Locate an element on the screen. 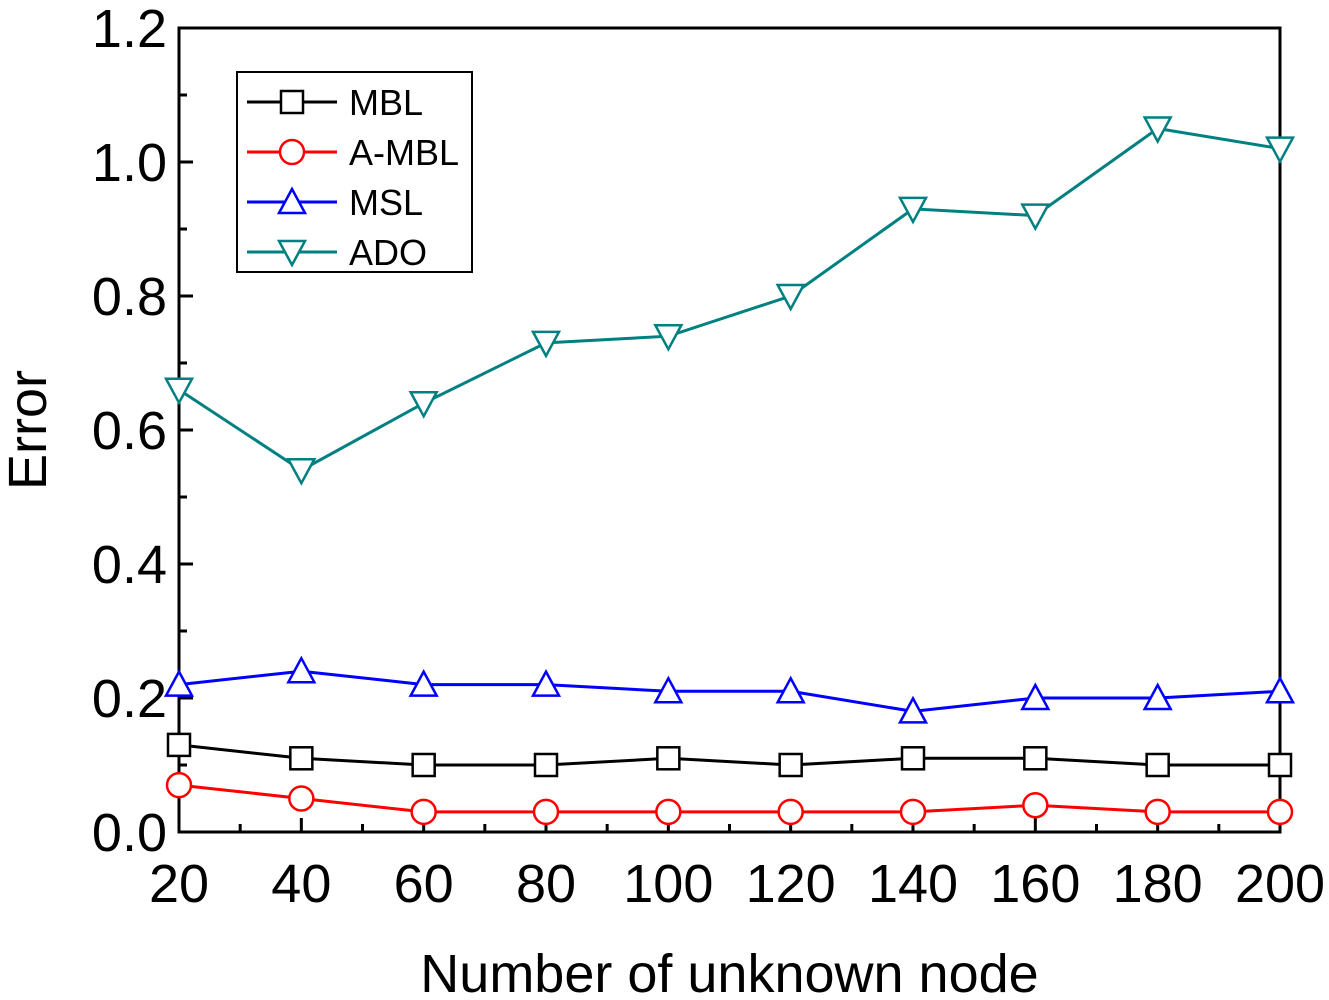 This screenshot has width=1329, height=1000. y-tick-label: 1.0 is located at coordinates (129, 163).